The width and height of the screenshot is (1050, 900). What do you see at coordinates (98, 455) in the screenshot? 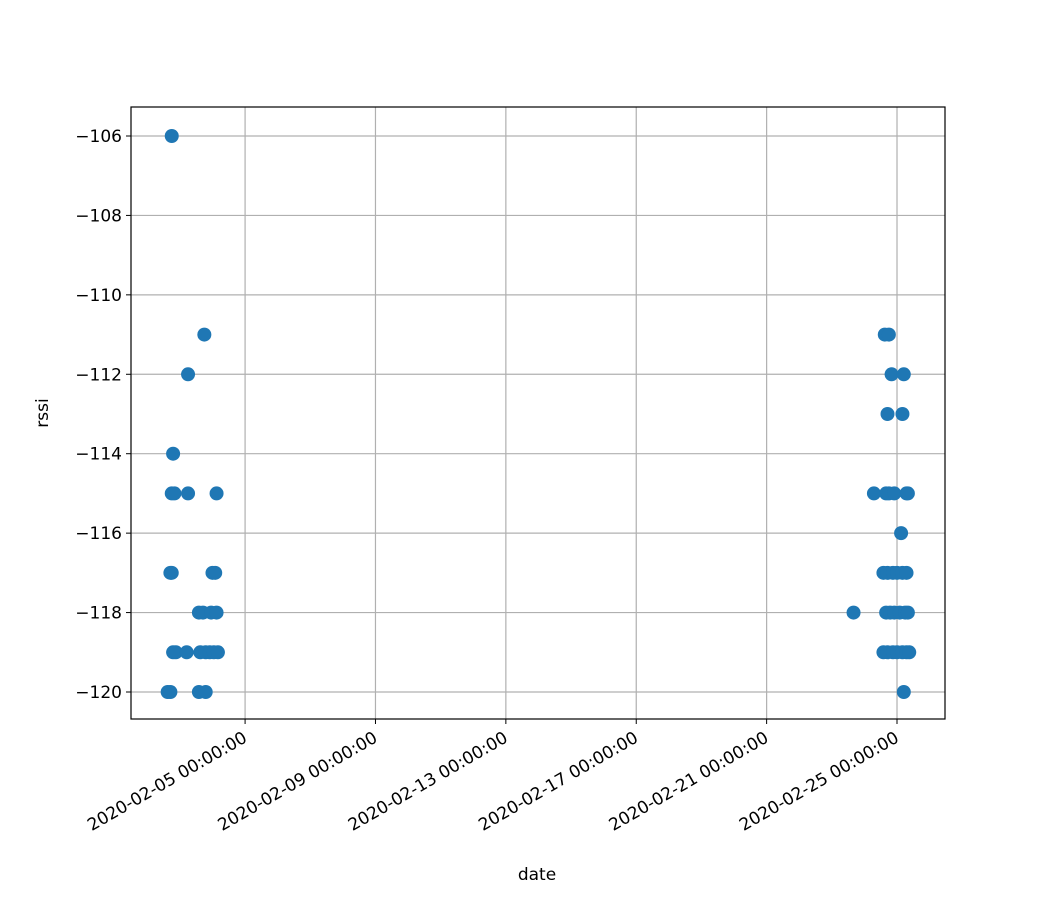
I see `y-tick-label: −114` at bounding box center [98, 455].